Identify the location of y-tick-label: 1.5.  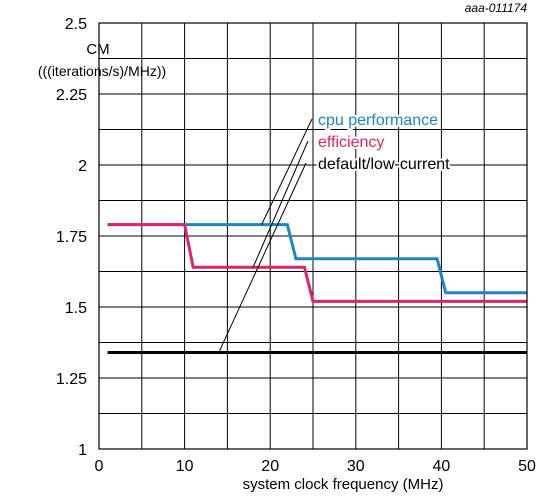
(76, 308).